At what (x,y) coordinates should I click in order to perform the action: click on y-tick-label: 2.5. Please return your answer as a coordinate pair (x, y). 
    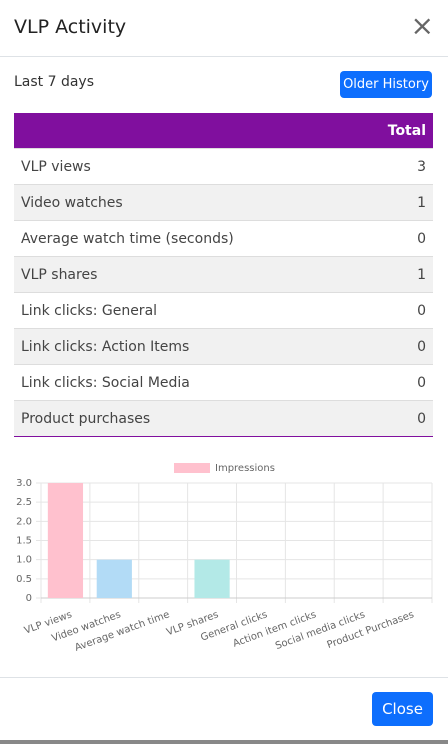
    Looking at the image, I should click on (24, 502).